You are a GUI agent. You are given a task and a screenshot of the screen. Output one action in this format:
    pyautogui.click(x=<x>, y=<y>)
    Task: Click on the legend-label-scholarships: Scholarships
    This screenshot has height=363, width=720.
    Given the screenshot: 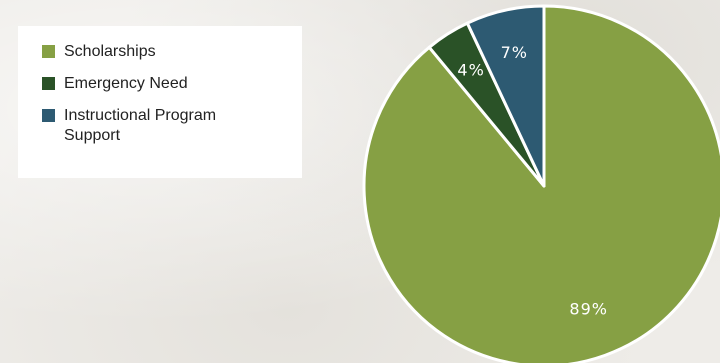 What is the action you would take?
    pyautogui.click(x=110, y=51)
    